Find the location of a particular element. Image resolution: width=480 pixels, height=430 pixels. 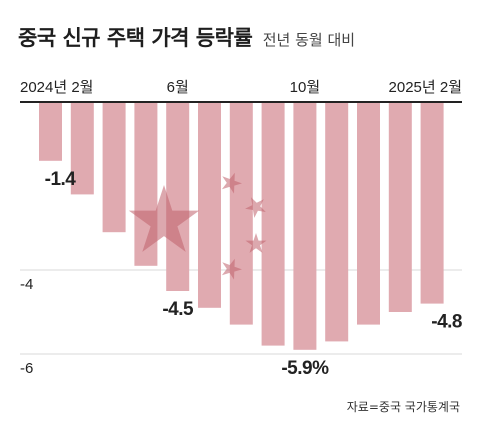

y-tick-label: -6 is located at coordinates (26, 368).